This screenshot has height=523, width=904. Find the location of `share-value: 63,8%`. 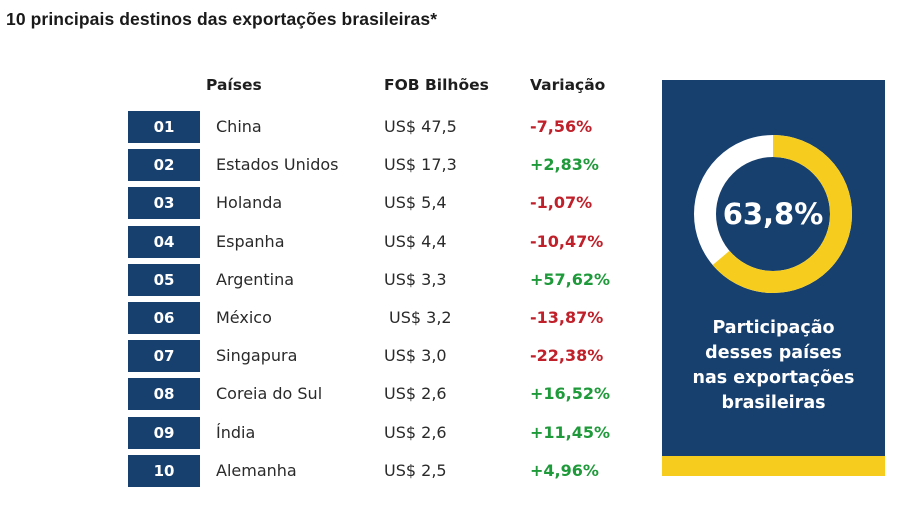

share-value: 63,8% is located at coordinates (773, 214).